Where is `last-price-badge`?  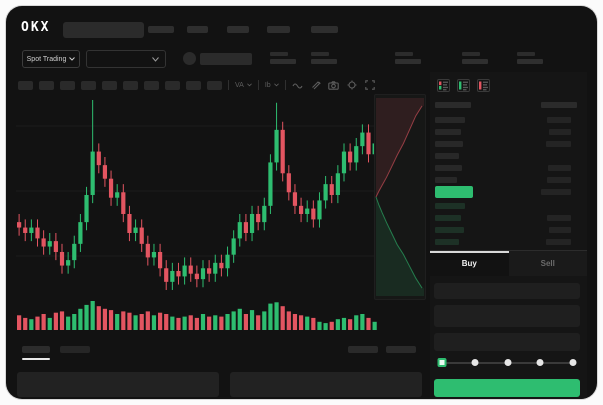 last-price-badge is located at coordinates (454, 192).